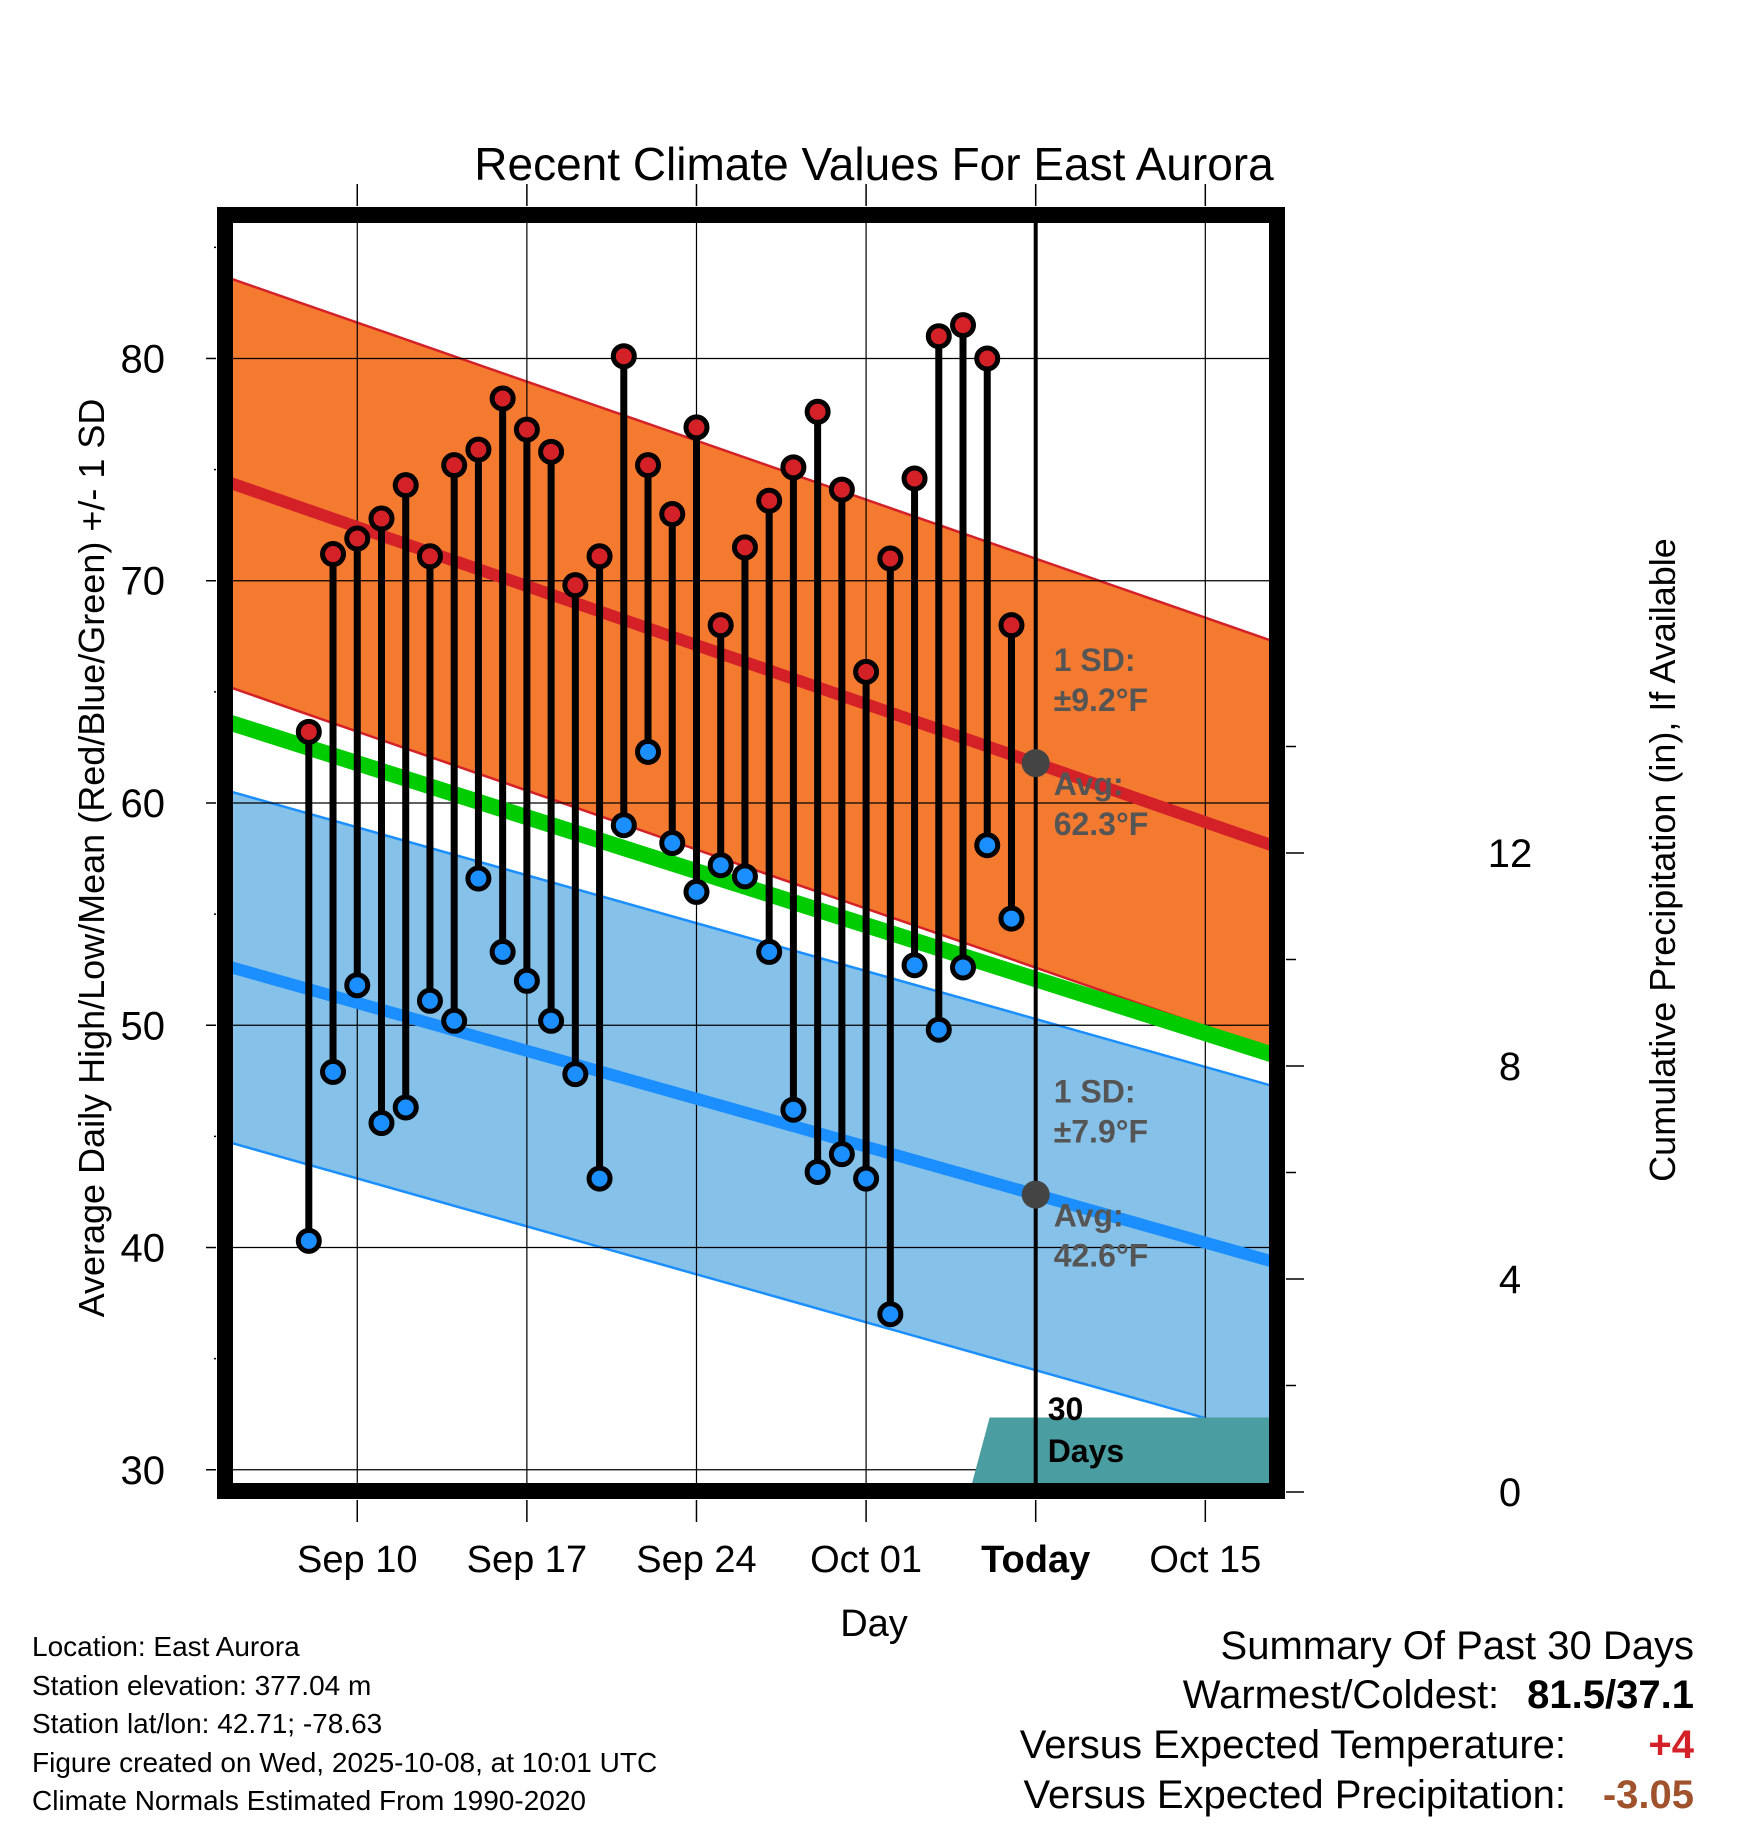 This screenshot has height=1828, width=1748. I want to click on y2-tick-label: 4, so click(1510, 1280).